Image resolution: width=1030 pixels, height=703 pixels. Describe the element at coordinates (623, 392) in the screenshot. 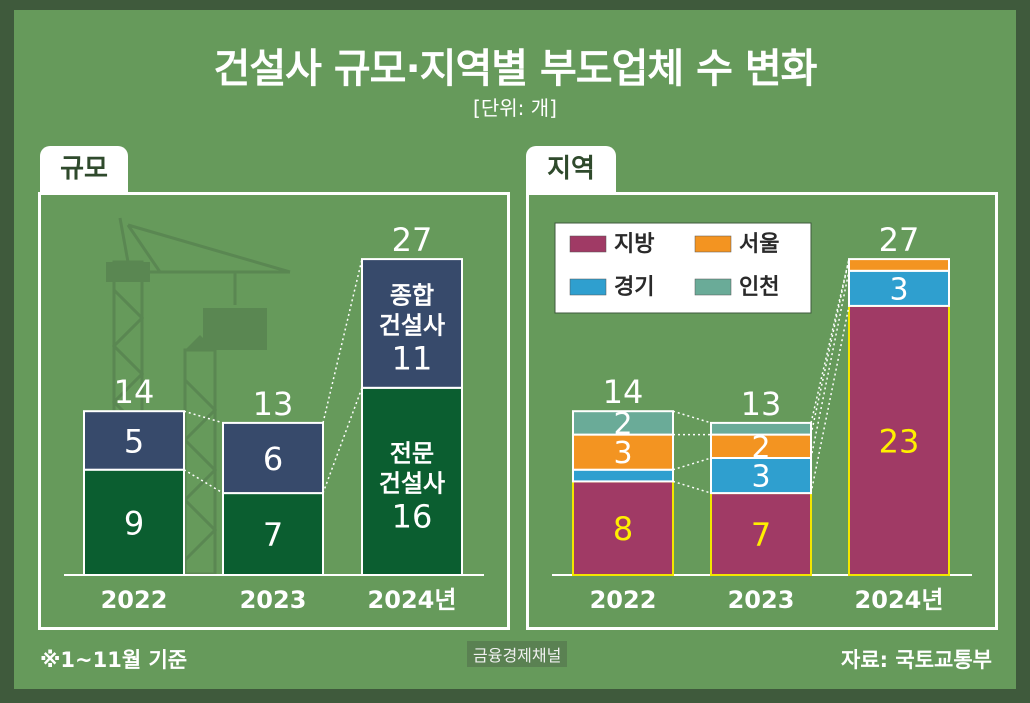

I see `region-total-label: 14` at that location.